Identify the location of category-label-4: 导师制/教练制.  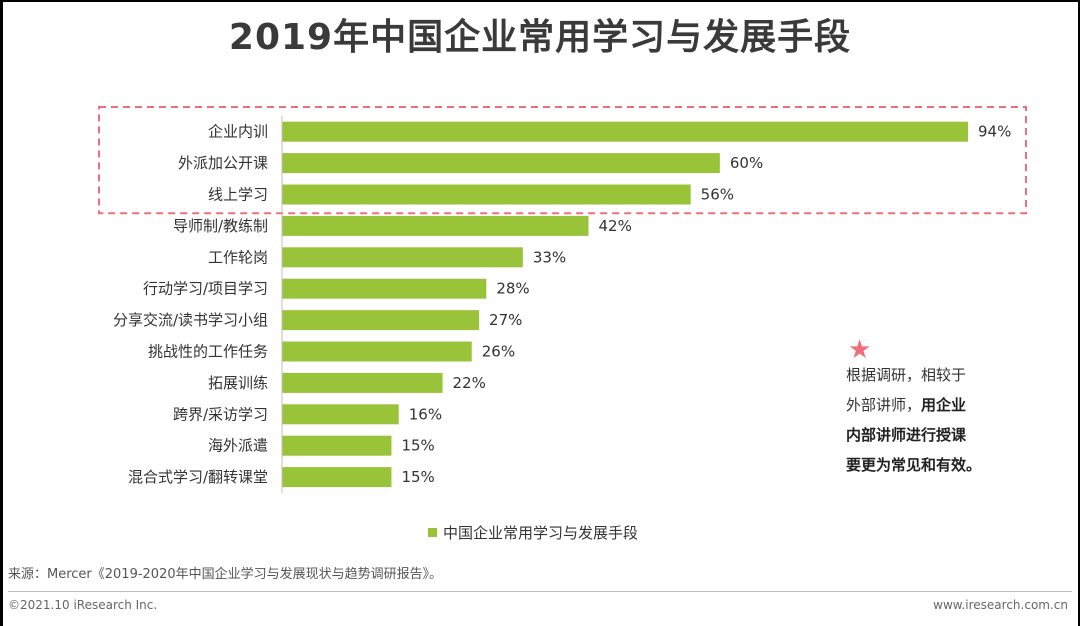
(220, 226).